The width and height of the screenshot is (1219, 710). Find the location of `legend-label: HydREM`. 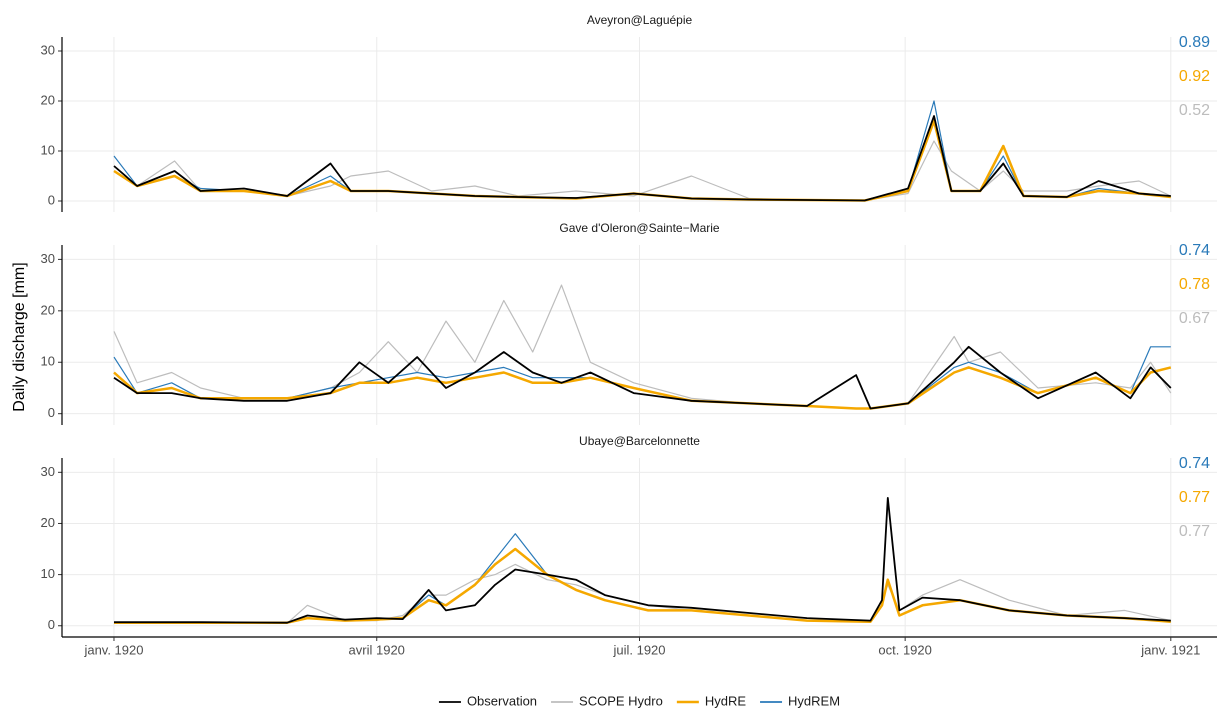

legend-label: HydREM is located at coordinates (814, 700).